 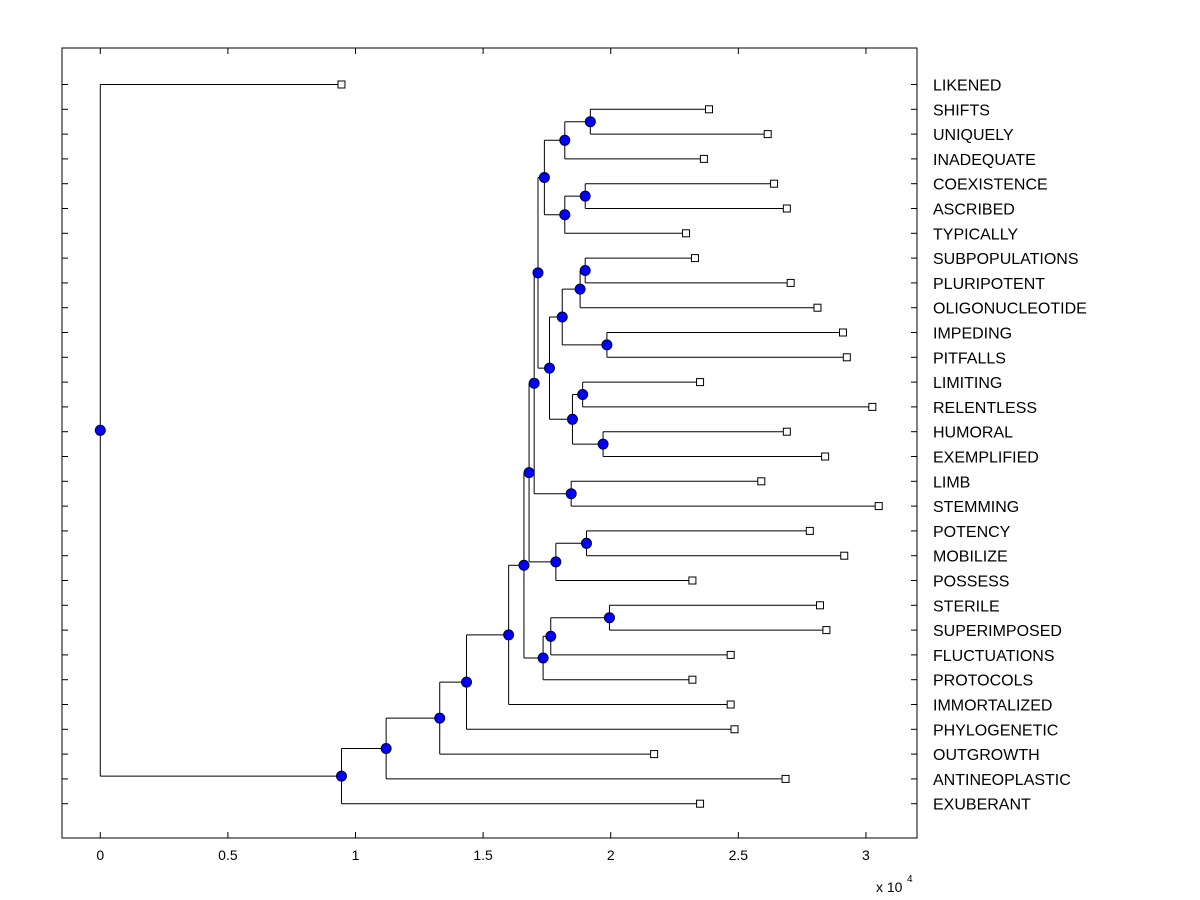 I want to click on leaf-label: FLUCTUATIONS, so click(x=993, y=656).